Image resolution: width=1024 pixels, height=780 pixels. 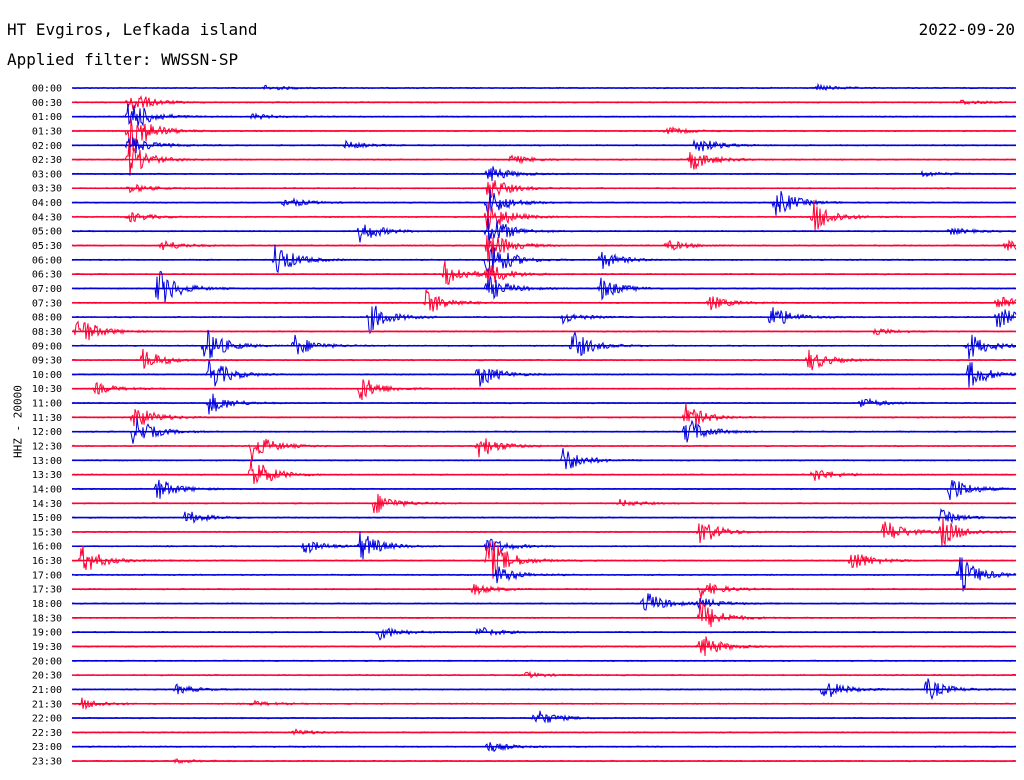 I want to click on time-tick-label: 19:00, so click(x=47, y=633).